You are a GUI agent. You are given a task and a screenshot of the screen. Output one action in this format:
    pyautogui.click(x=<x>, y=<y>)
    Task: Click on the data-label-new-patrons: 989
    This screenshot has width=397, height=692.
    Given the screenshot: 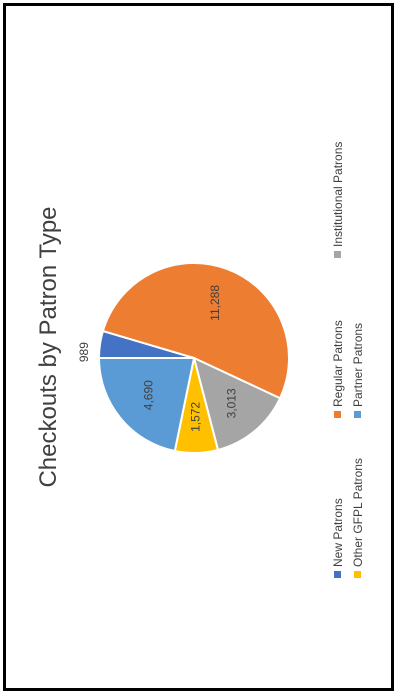 What is the action you would take?
    pyautogui.click(x=84, y=352)
    